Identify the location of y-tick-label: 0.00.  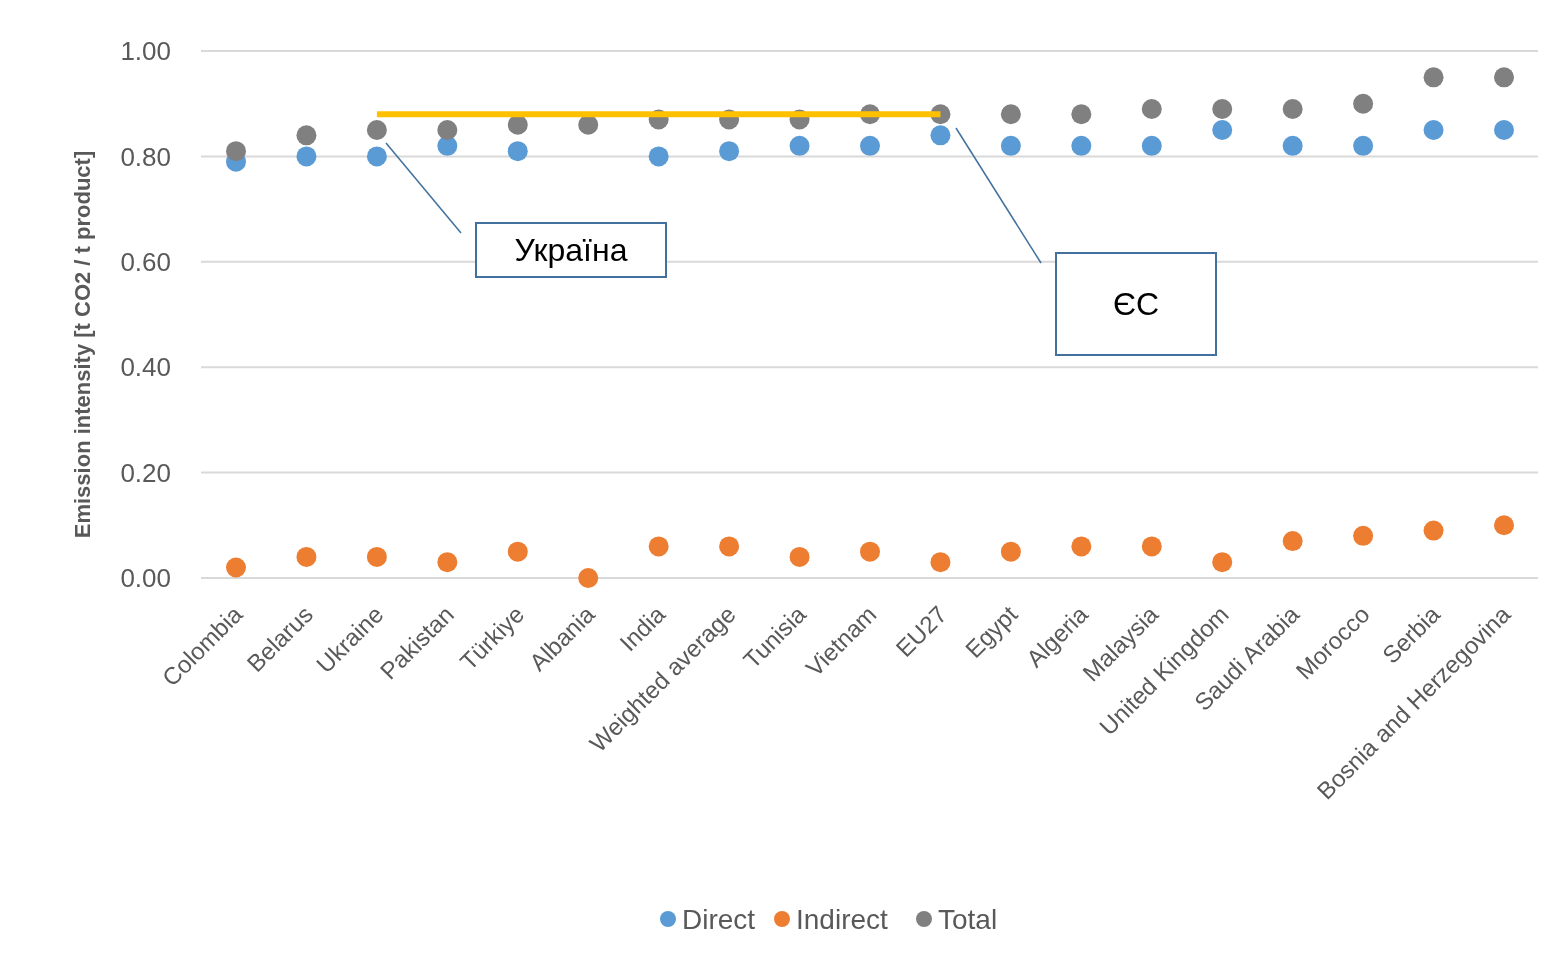
(145, 578).